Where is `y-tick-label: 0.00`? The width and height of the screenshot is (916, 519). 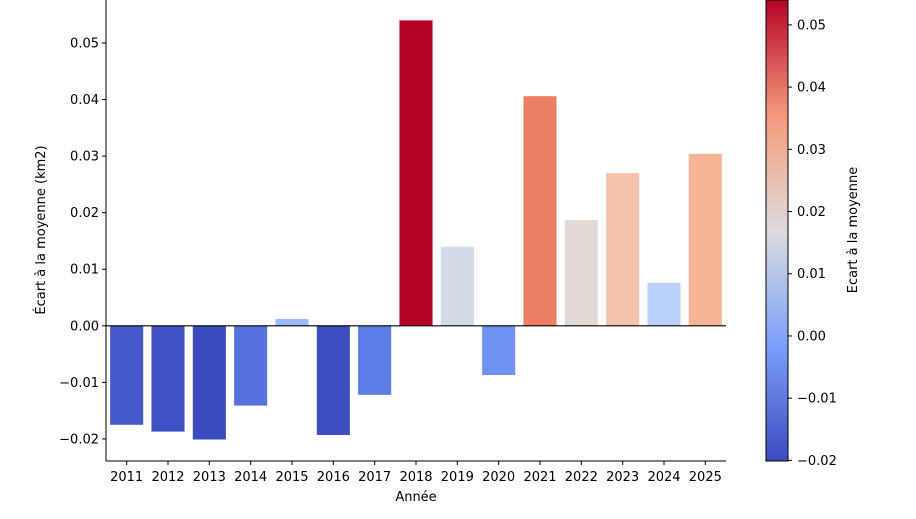
y-tick-label: 0.00 is located at coordinates (84, 326).